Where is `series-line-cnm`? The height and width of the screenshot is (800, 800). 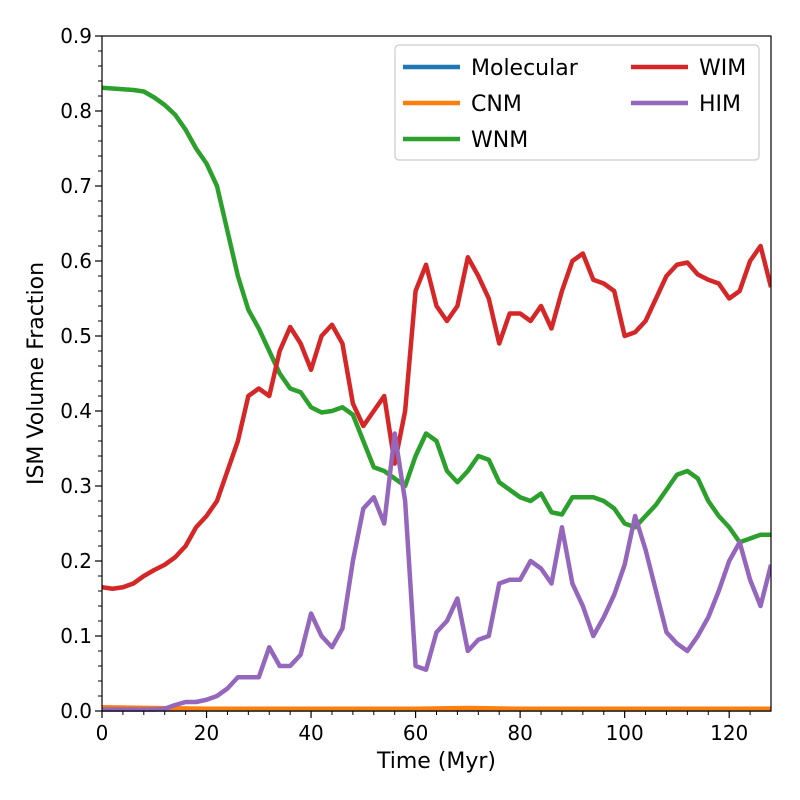 series-line-cnm is located at coordinates (436, 708).